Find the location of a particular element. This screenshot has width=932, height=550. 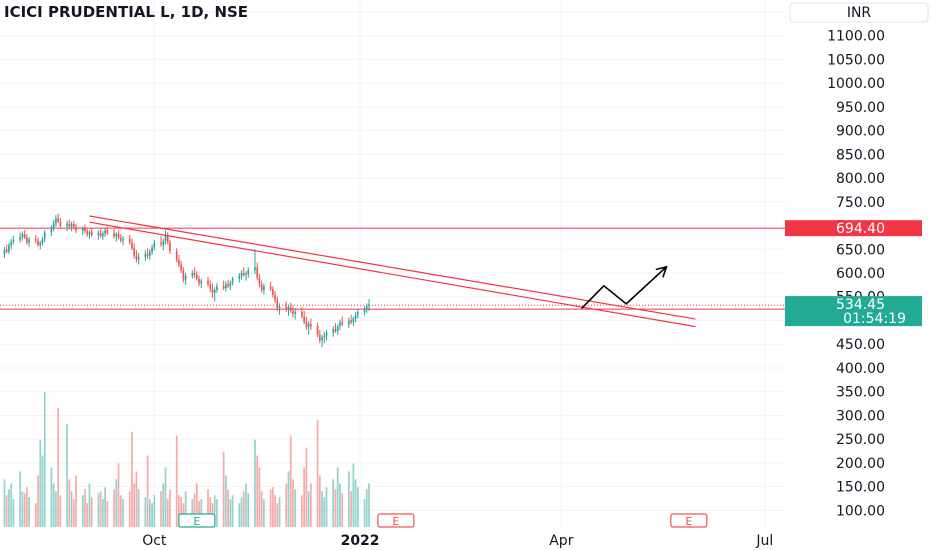

trendlines is located at coordinates (392, 271).